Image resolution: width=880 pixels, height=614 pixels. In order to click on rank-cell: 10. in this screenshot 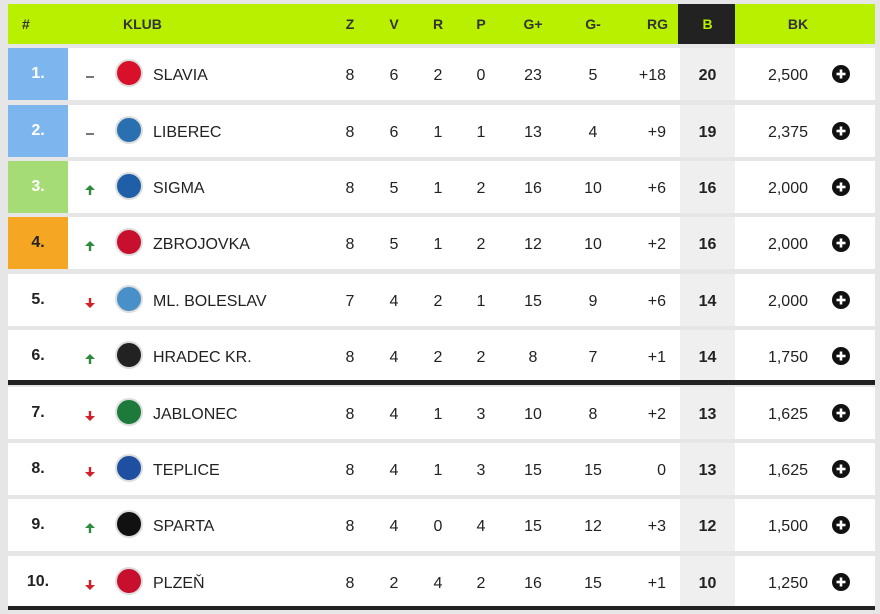, I will do `click(38, 582)`.